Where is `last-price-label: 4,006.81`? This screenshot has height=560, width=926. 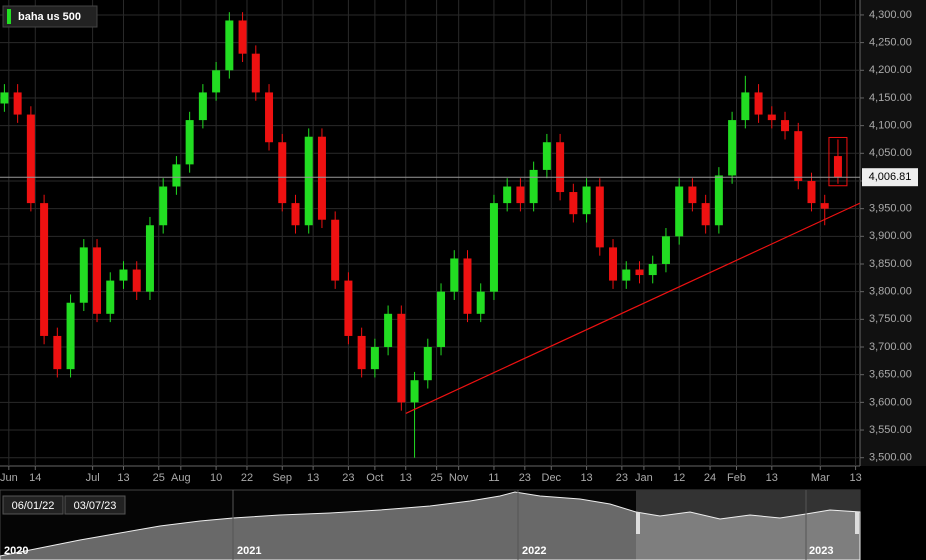
last-price-label: 4,006.81 is located at coordinates (890, 177).